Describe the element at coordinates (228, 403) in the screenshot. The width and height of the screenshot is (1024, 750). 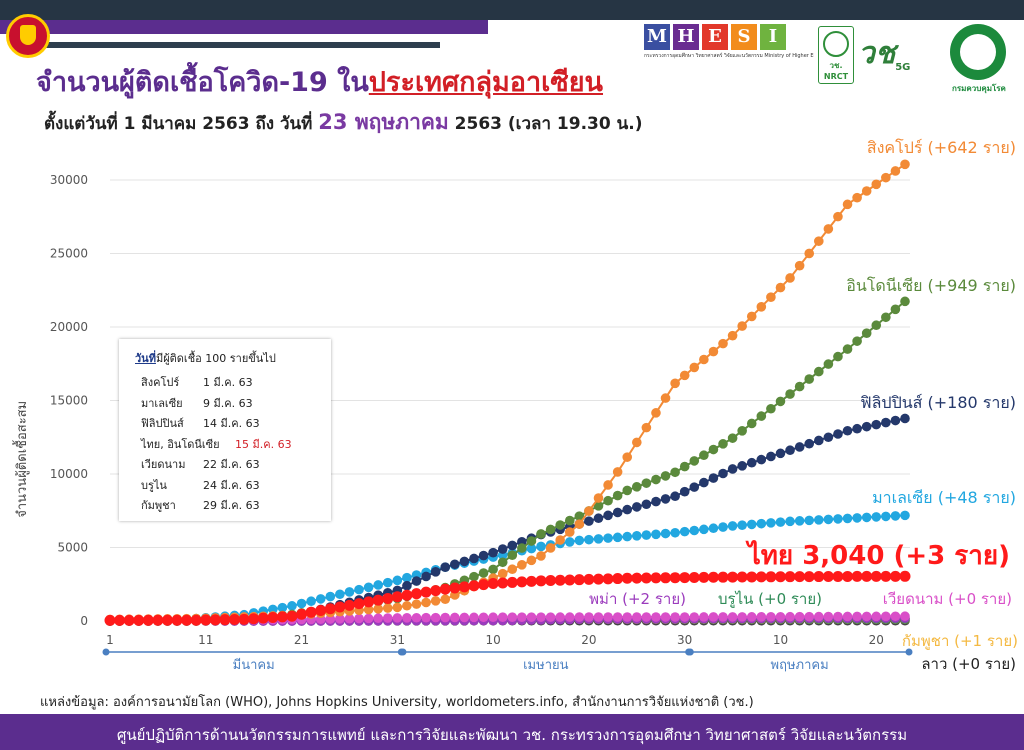
I see `threshold-date: 9 มี.ค. 63` at that location.